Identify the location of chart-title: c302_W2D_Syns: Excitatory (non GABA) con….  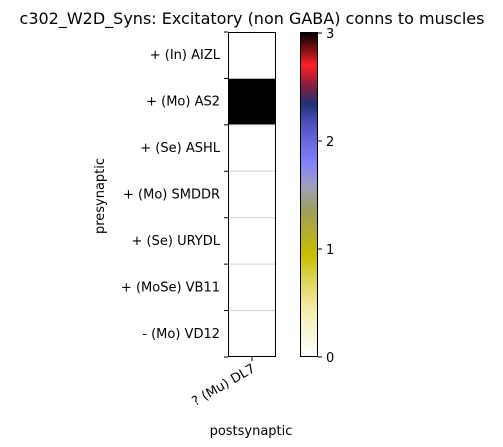
(252, 19).